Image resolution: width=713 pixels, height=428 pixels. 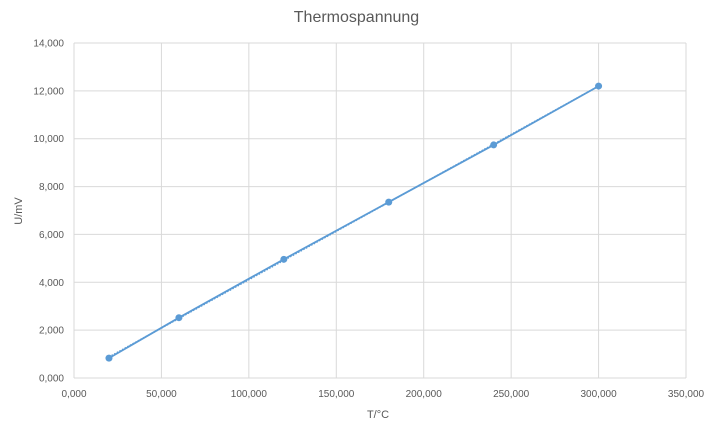 I want to click on y-tick-label: 14,000, so click(x=48, y=44).